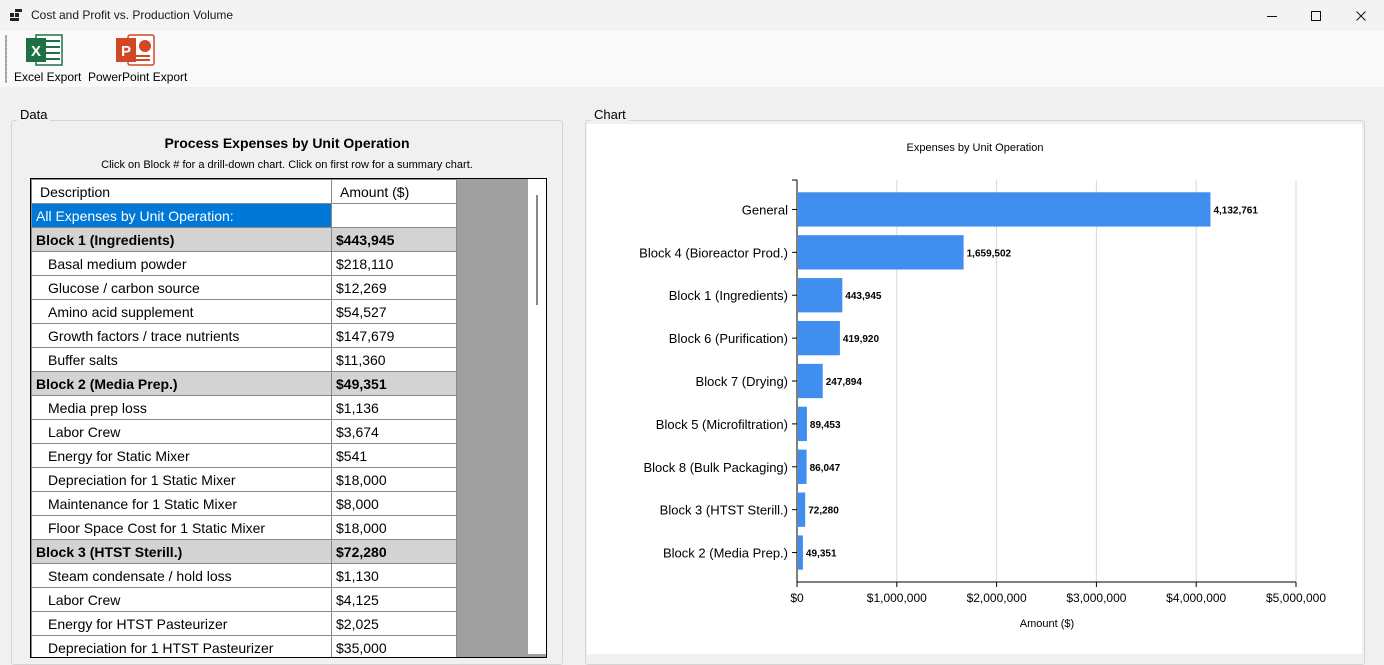 The height and width of the screenshot is (665, 1384). What do you see at coordinates (48, 77) in the screenshot?
I see `excel-export-label: Excel Export` at bounding box center [48, 77].